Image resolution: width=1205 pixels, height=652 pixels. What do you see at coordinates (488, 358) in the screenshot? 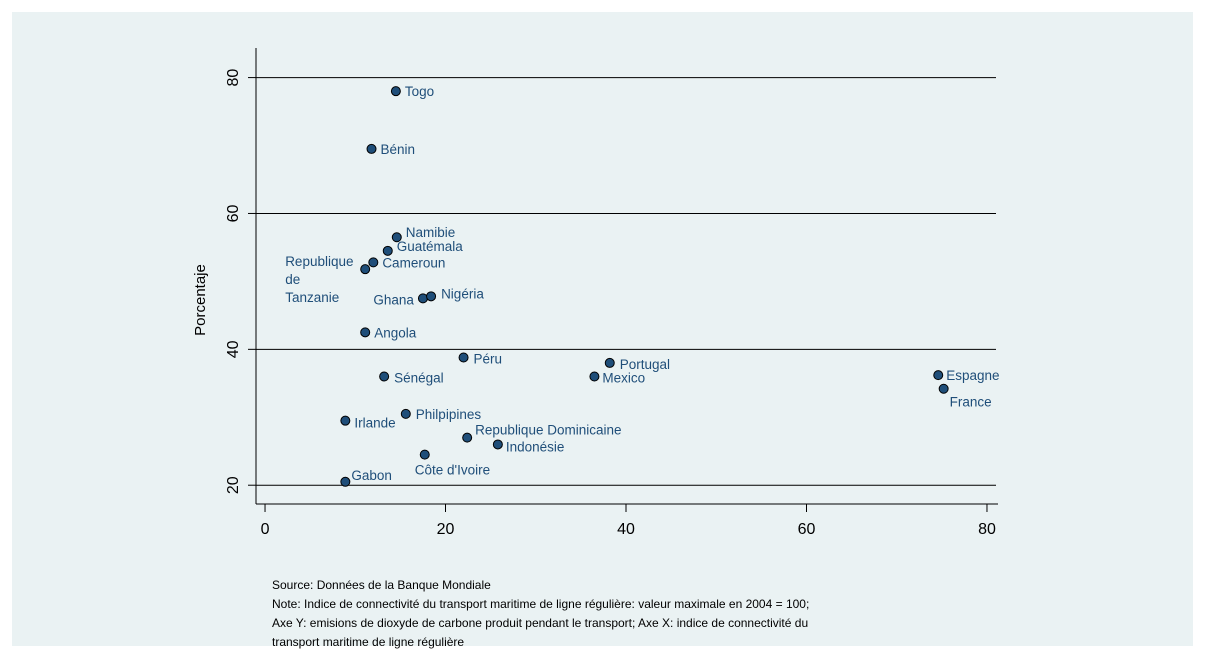
I see `point-label: Péru` at bounding box center [488, 358].